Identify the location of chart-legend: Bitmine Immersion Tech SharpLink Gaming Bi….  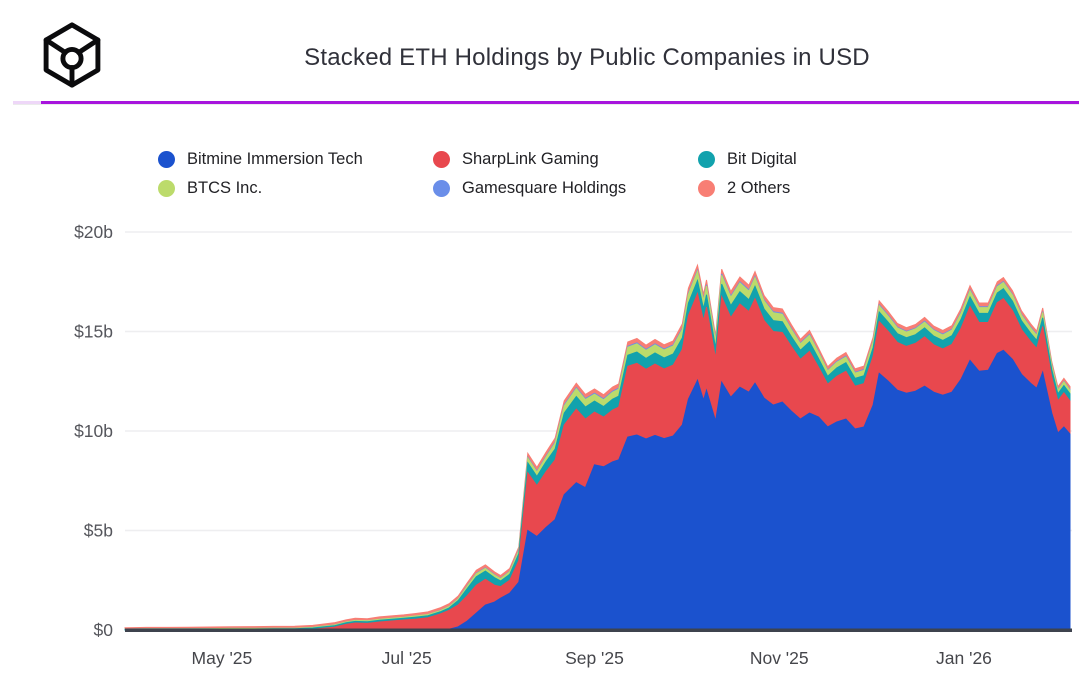
(477, 173).